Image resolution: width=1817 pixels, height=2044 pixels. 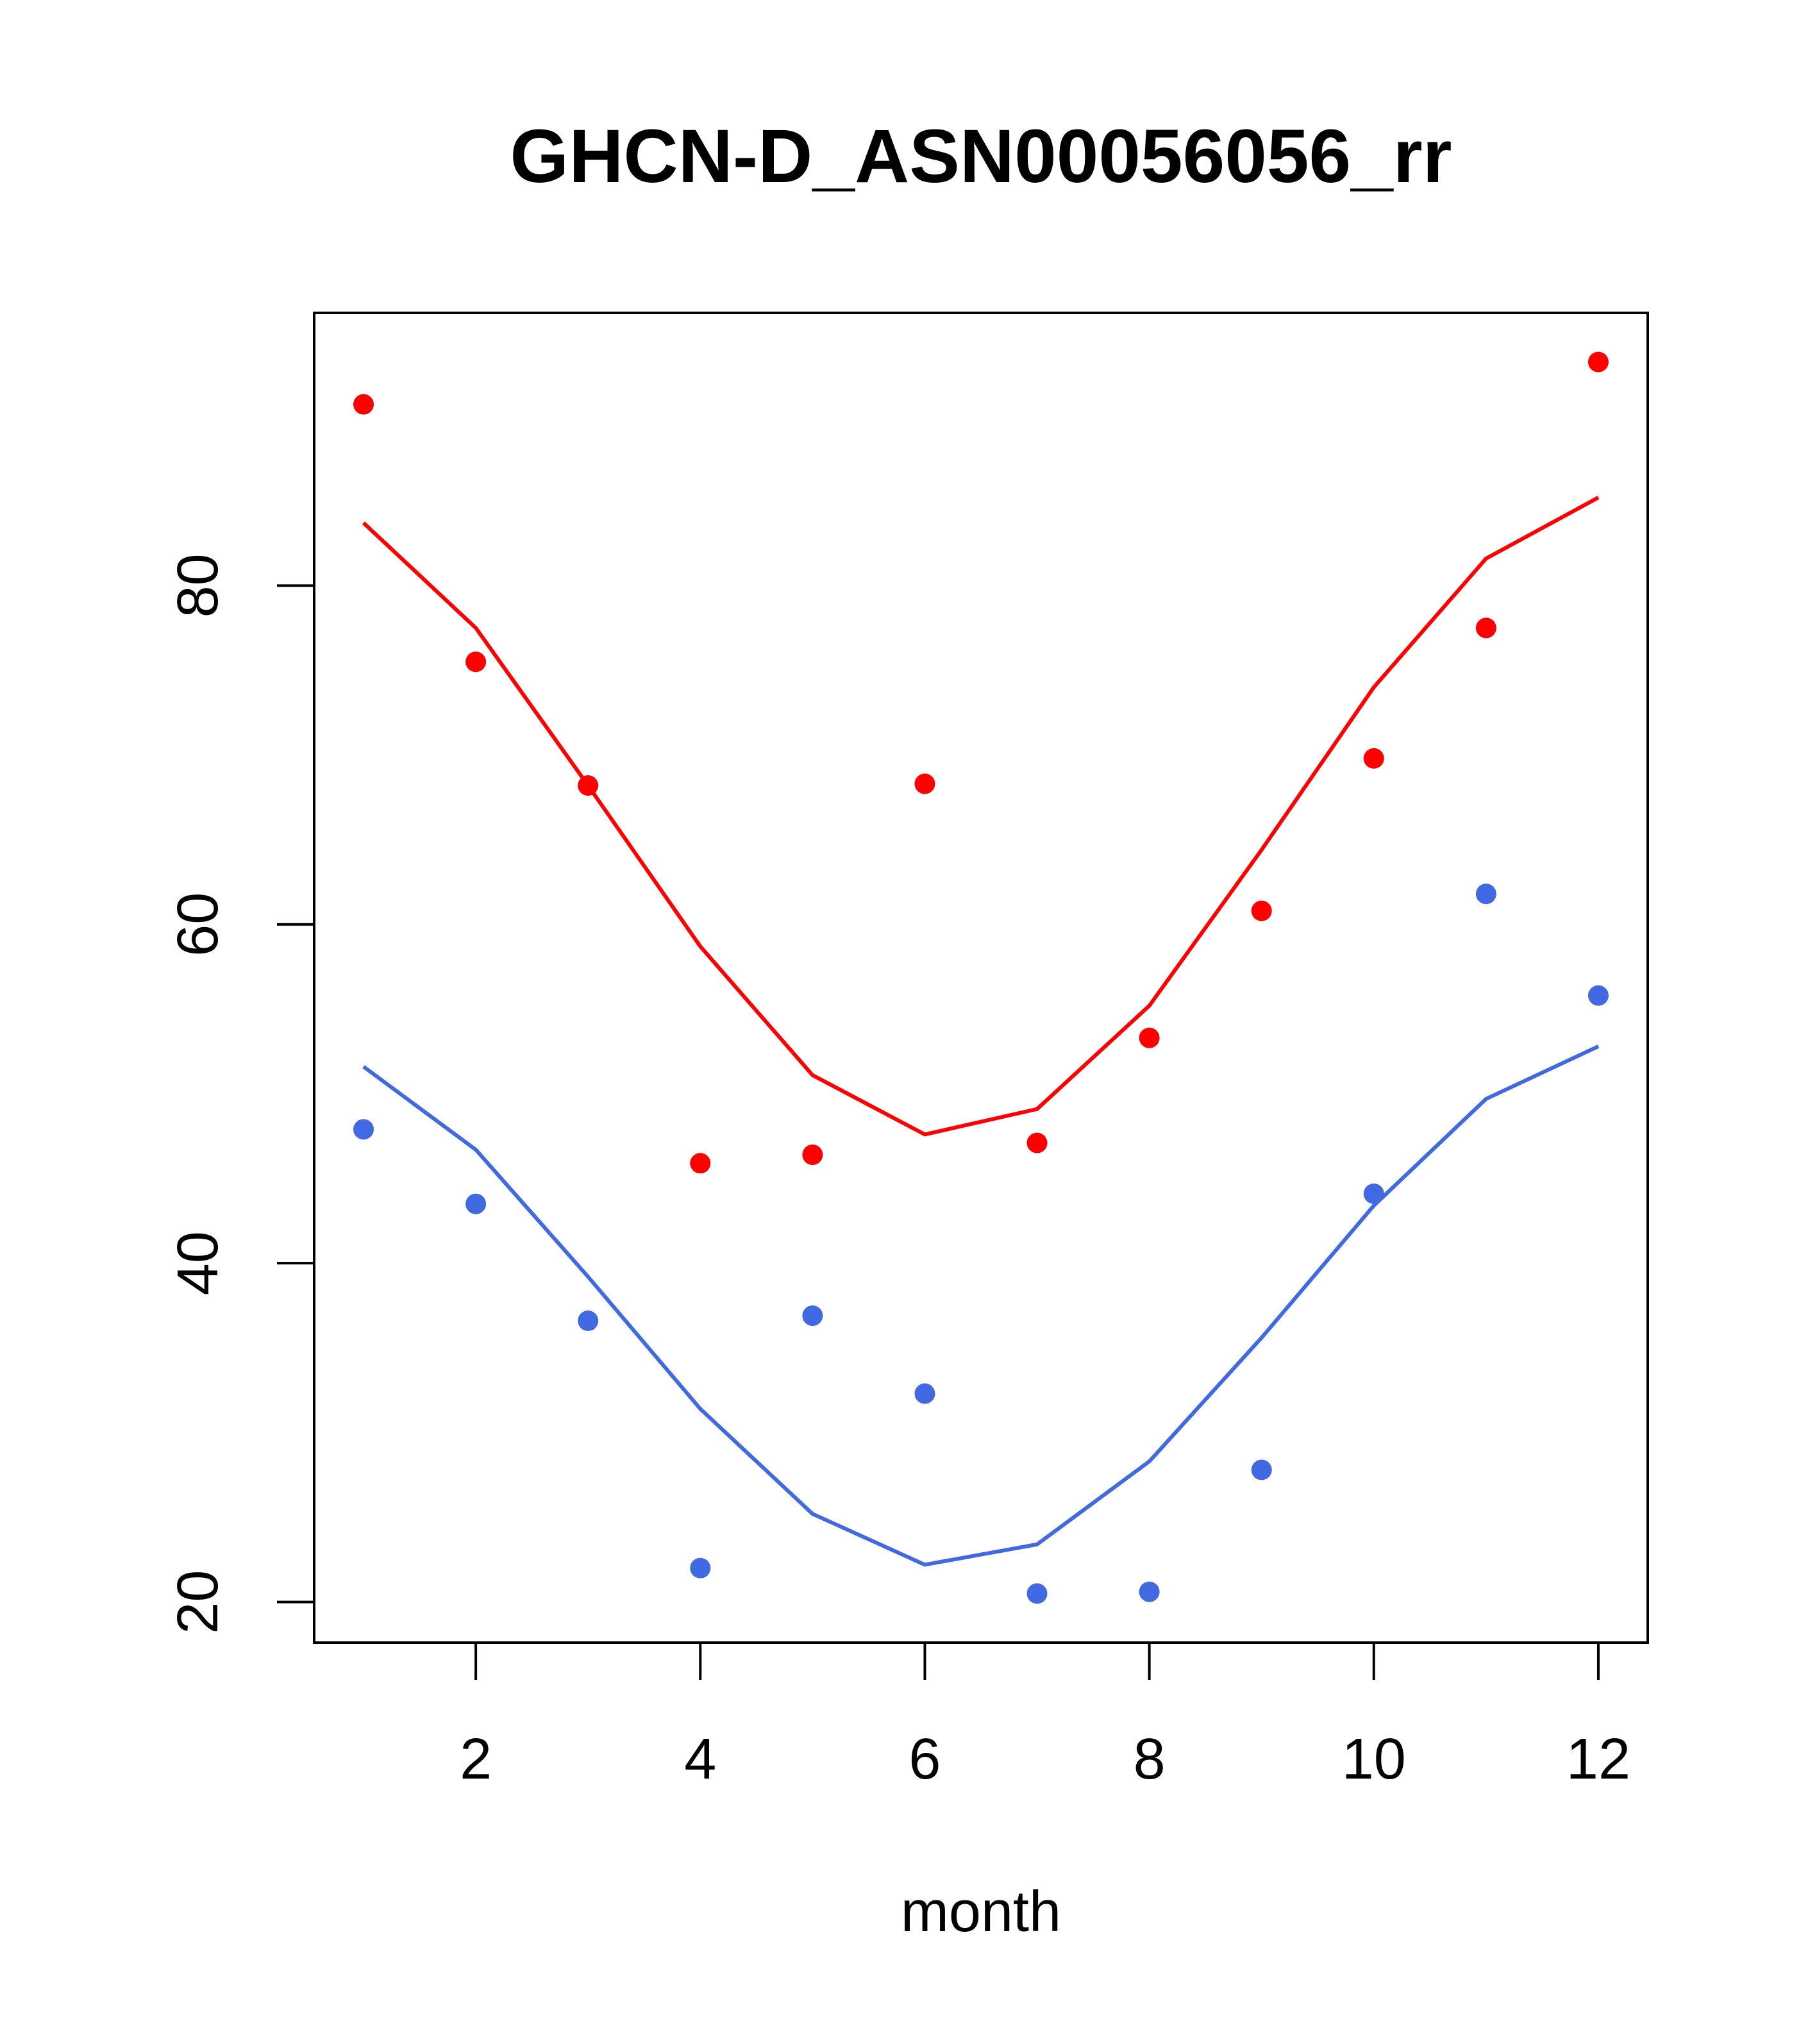 What do you see at coordinates (1150, 1759) in the screenshot?
I see `x-tick-label: 8` at bounding box center [1150, 1759].